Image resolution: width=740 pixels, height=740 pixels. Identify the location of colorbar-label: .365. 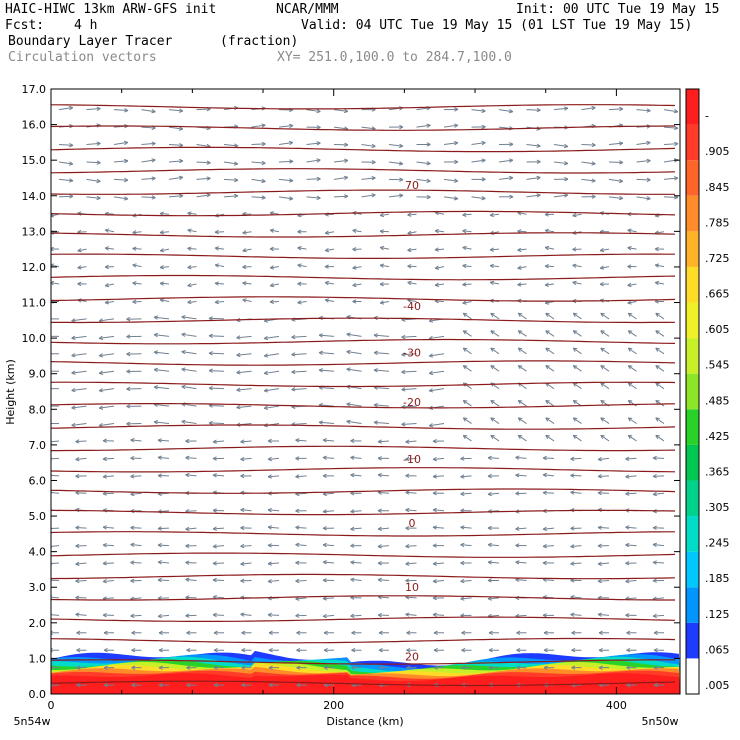
(717, 471).